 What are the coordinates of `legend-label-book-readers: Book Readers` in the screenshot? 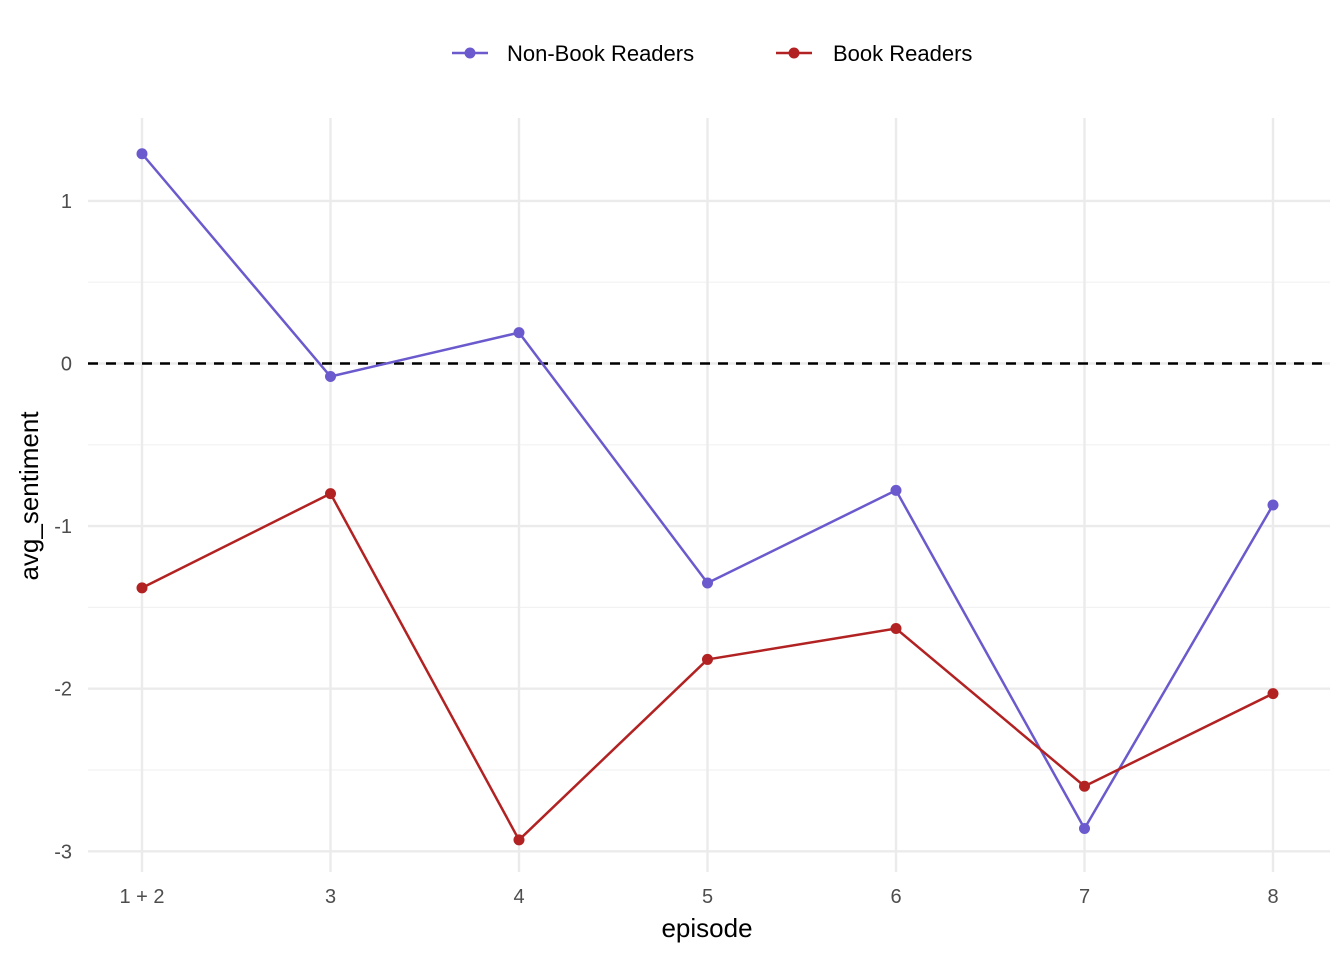 It's located at (902, 53).